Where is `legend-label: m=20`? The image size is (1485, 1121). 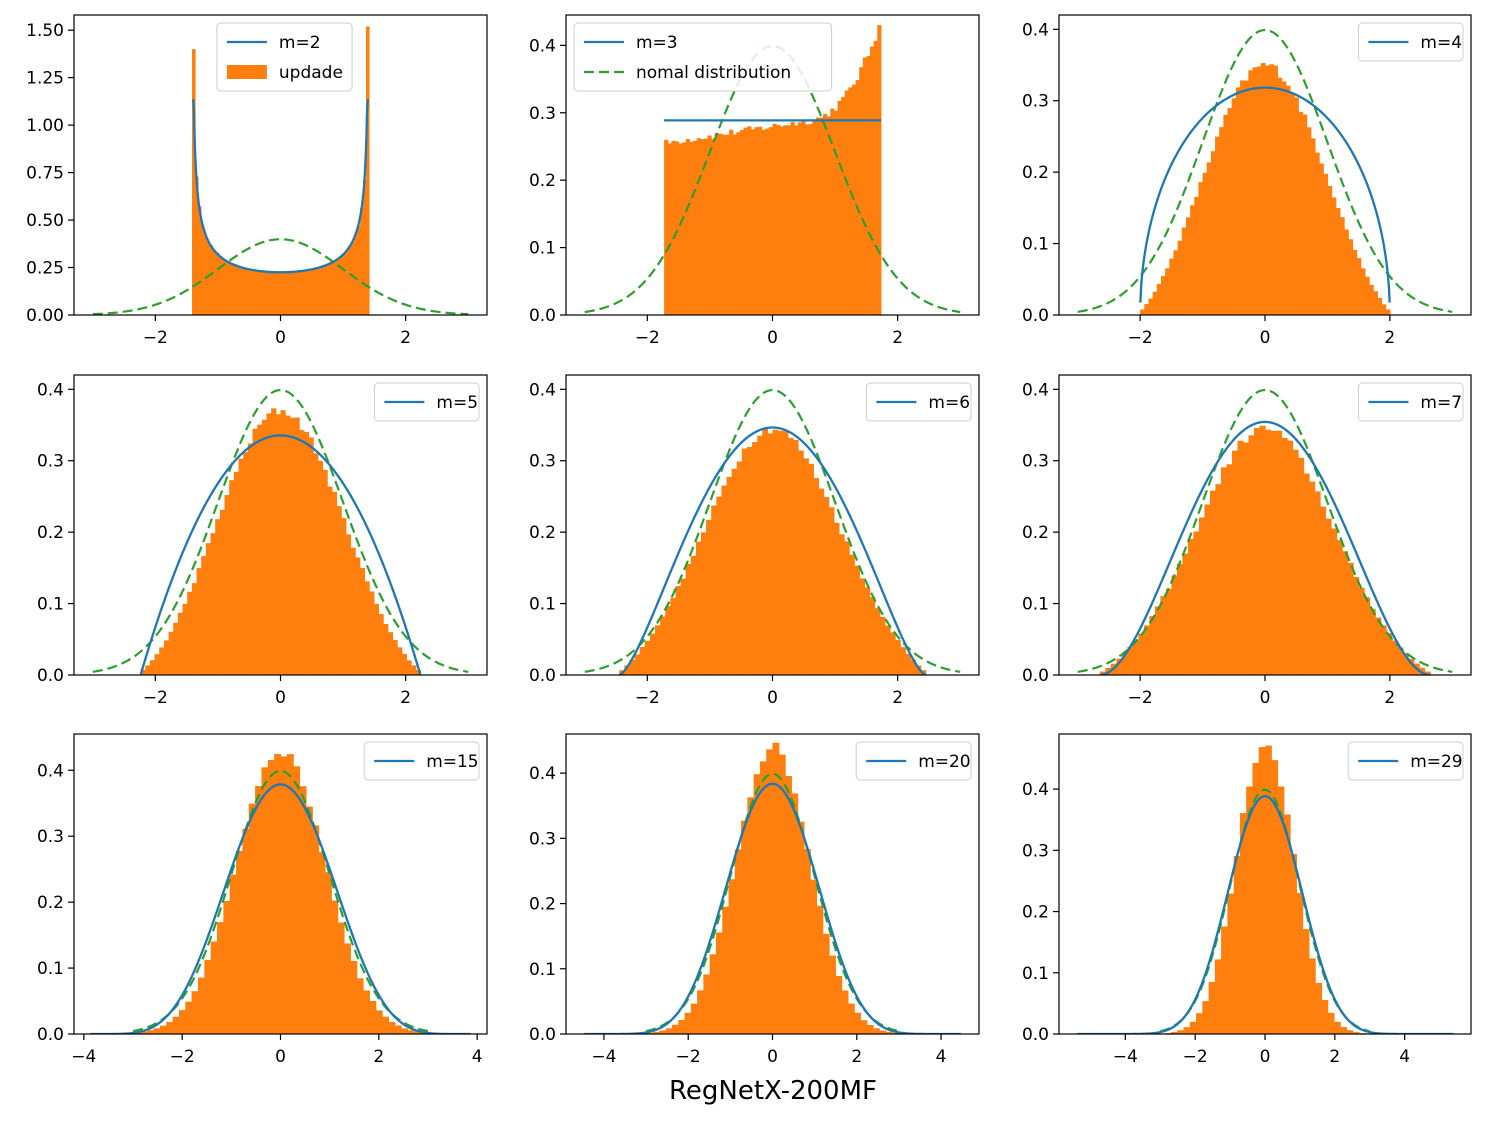
legend-label: m=20 is located at coordinates (944, 762).